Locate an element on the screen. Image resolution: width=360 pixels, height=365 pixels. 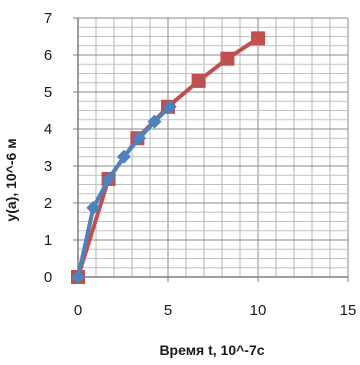
y-tick-label: 4 is located at coordinates (48, 129).